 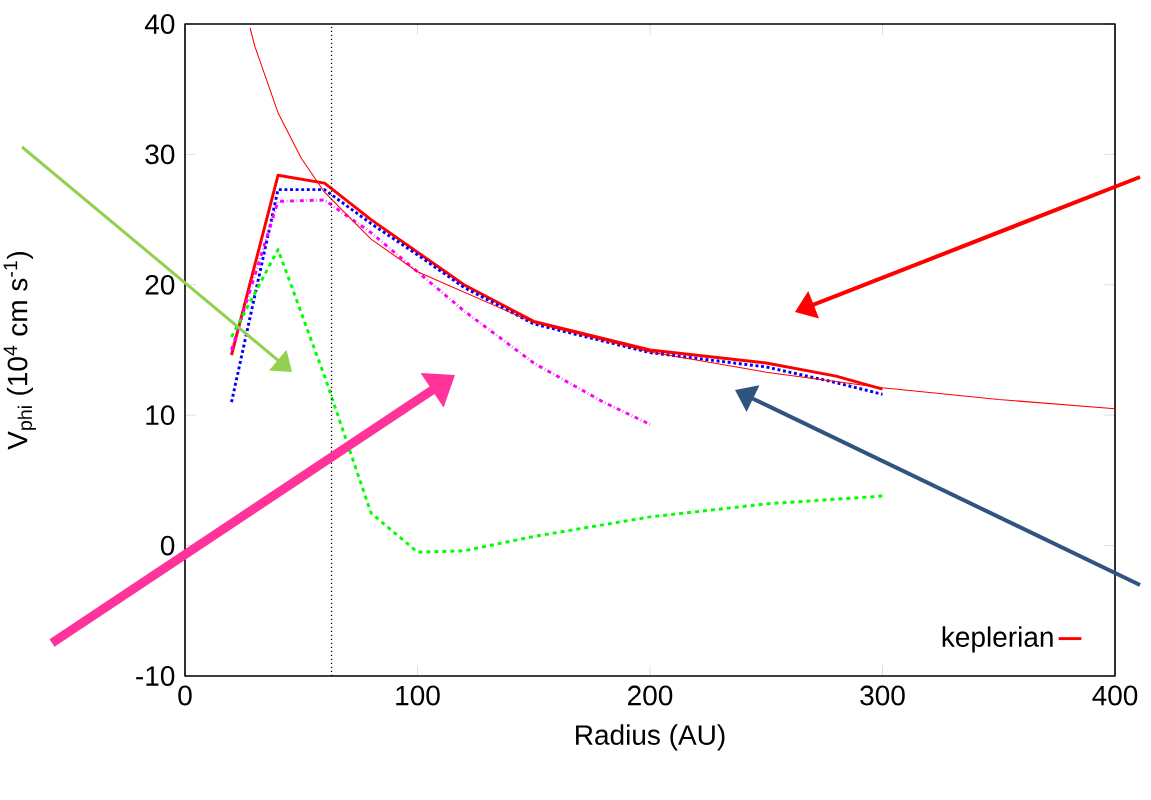 What do you see at coordinates (1115, 695) in the screenshot?
I see `x-tick-label: 400` at bounding box center [1115, 695].